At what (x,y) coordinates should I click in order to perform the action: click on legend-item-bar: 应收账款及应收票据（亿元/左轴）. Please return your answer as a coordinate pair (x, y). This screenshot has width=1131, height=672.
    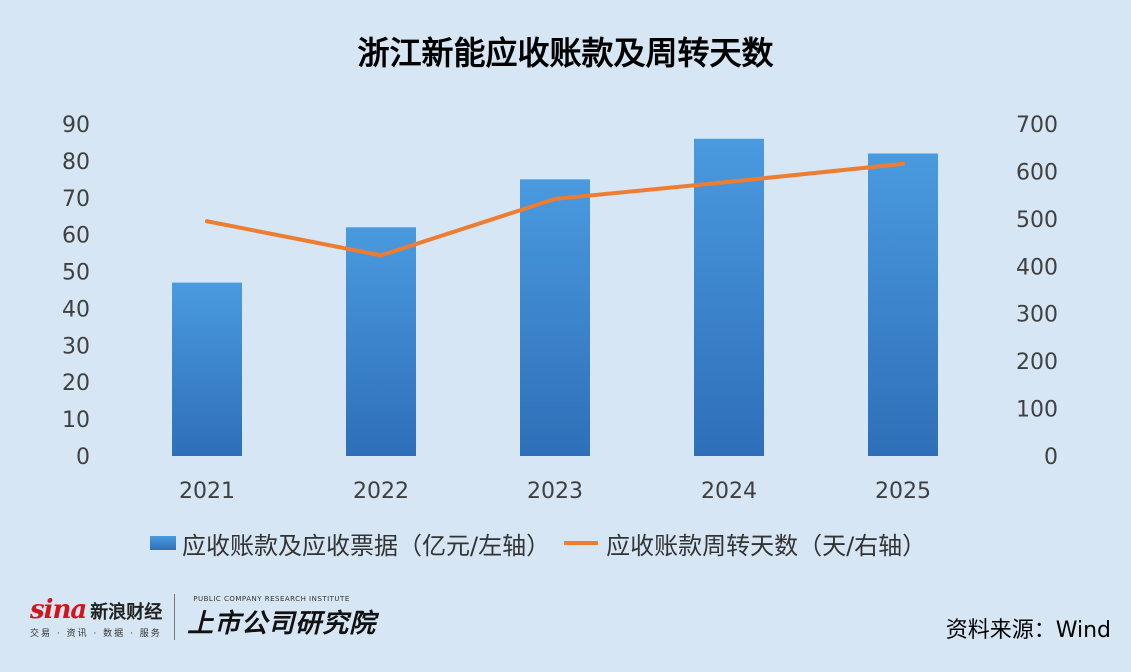
    Looking at the image, I should click on (350, 543).